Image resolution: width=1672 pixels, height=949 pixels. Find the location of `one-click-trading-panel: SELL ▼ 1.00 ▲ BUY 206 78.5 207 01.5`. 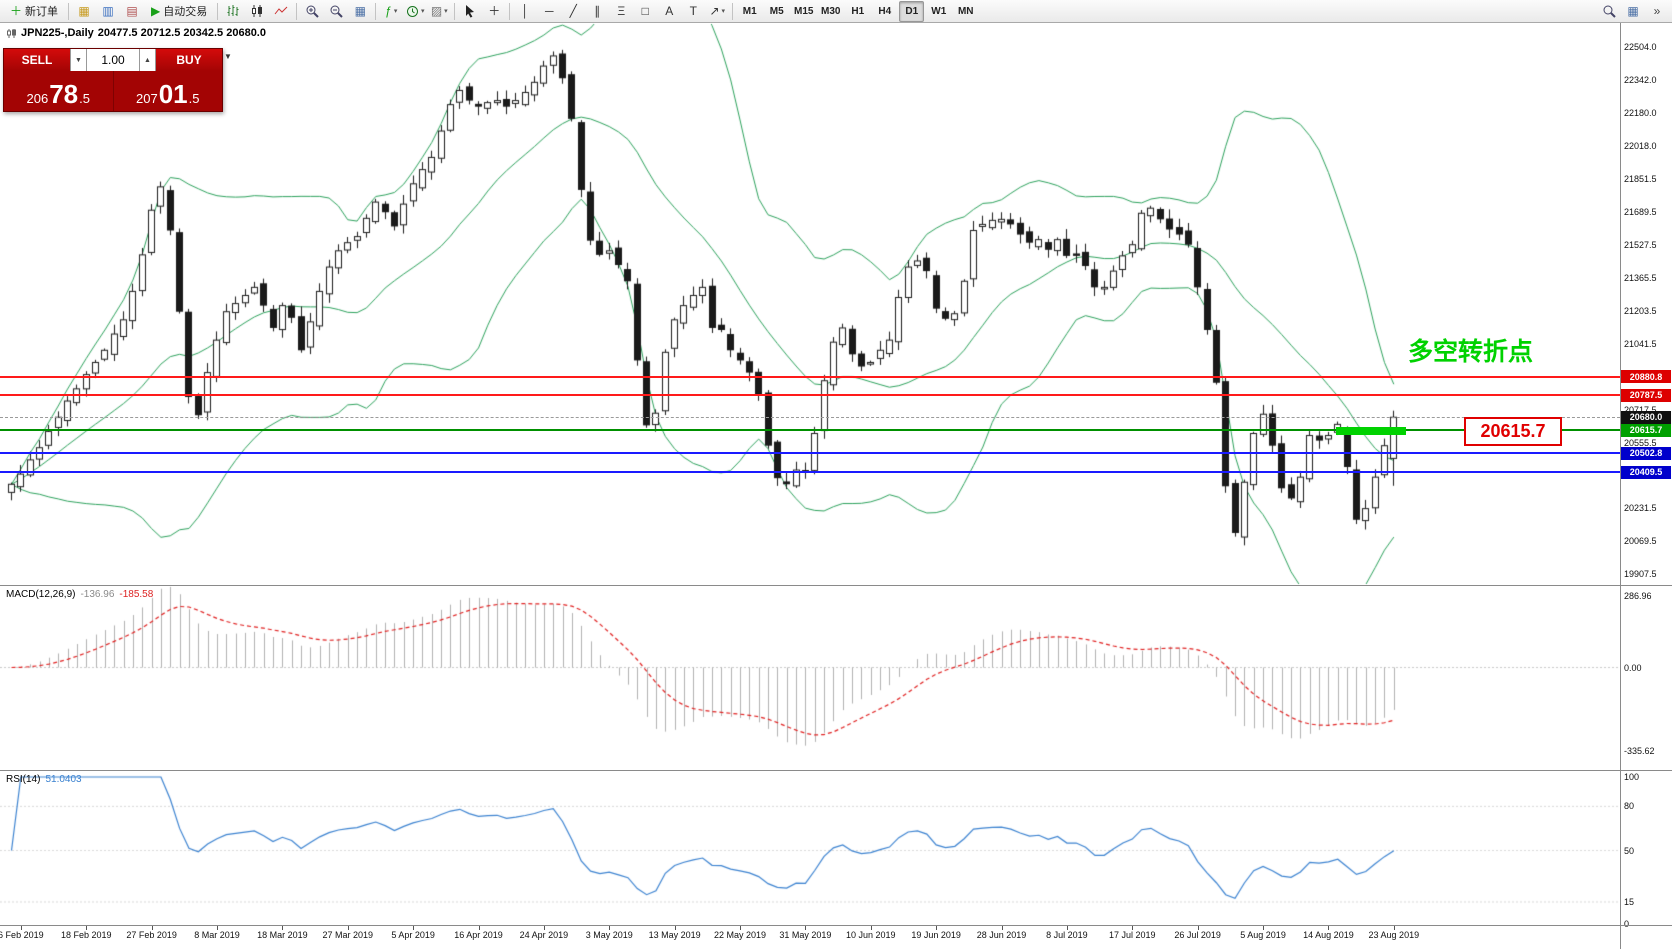

one-click-trading-panel: SELL ▼ 1.00 ▲ BUY 206 78.5 207 01.5 is located at coordinates (113, 80).